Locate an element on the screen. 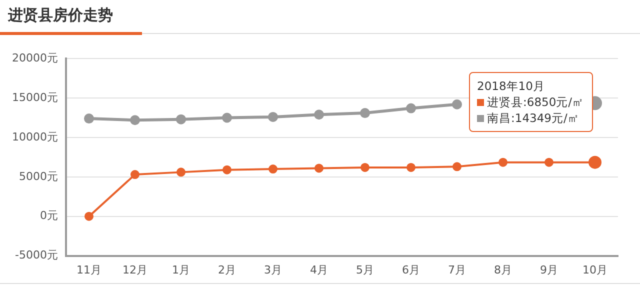  x-tick-label: 1月 is located at coordinates (181, 269).